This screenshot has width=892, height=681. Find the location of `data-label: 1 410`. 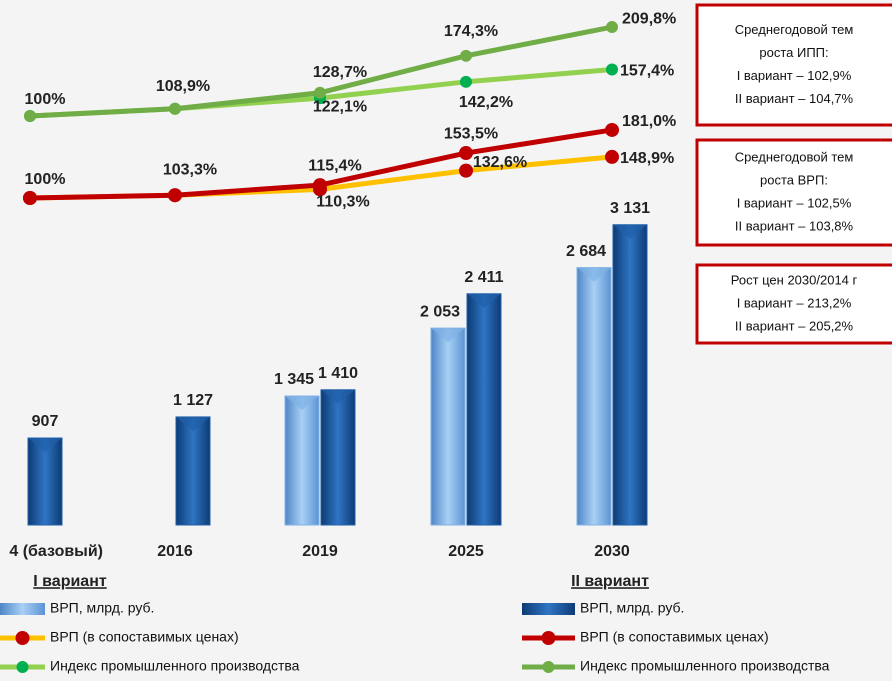

data-label: 1 410 is located at coordinates (338, 373).